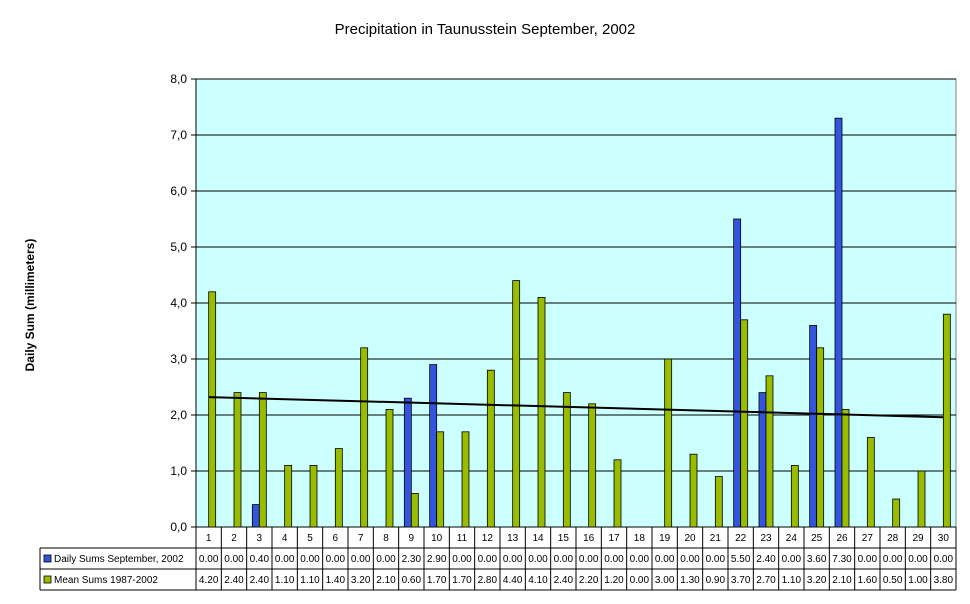 This screenshot has width=970, height=604. What do you see at coordinates (412, 559) in the screenshot?
I see `data-table-cell: 2.30` at bounding box center [412, 559].